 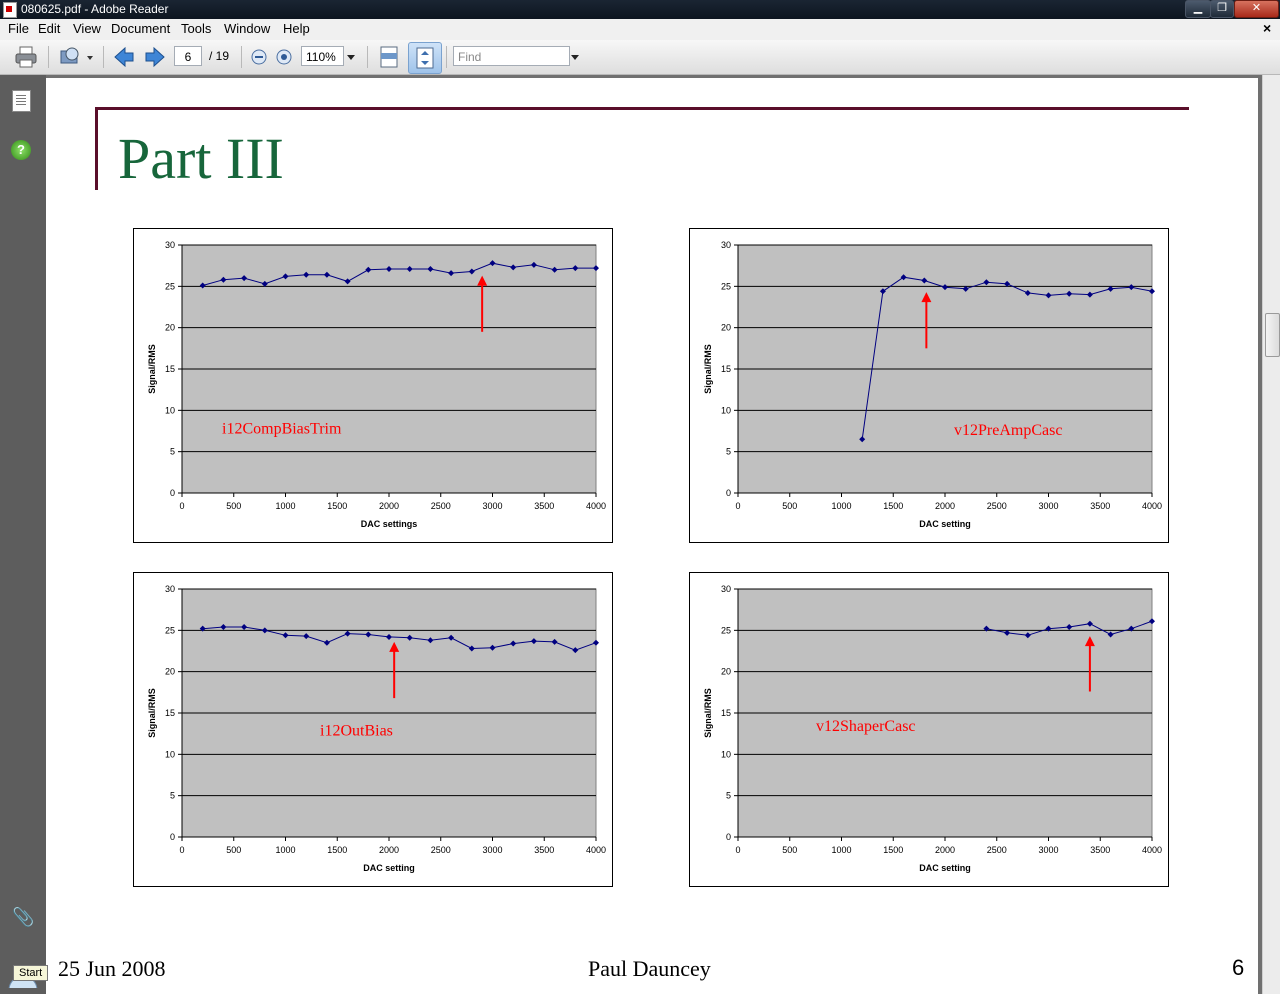 I want to click on page-total-label: / 19, so click(x=219, y=56).